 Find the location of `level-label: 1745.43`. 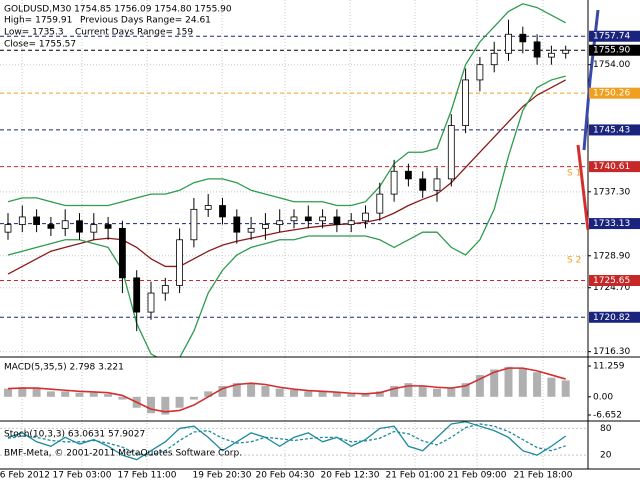

level-label: 1745.43 is located at coordinates (611, 130).